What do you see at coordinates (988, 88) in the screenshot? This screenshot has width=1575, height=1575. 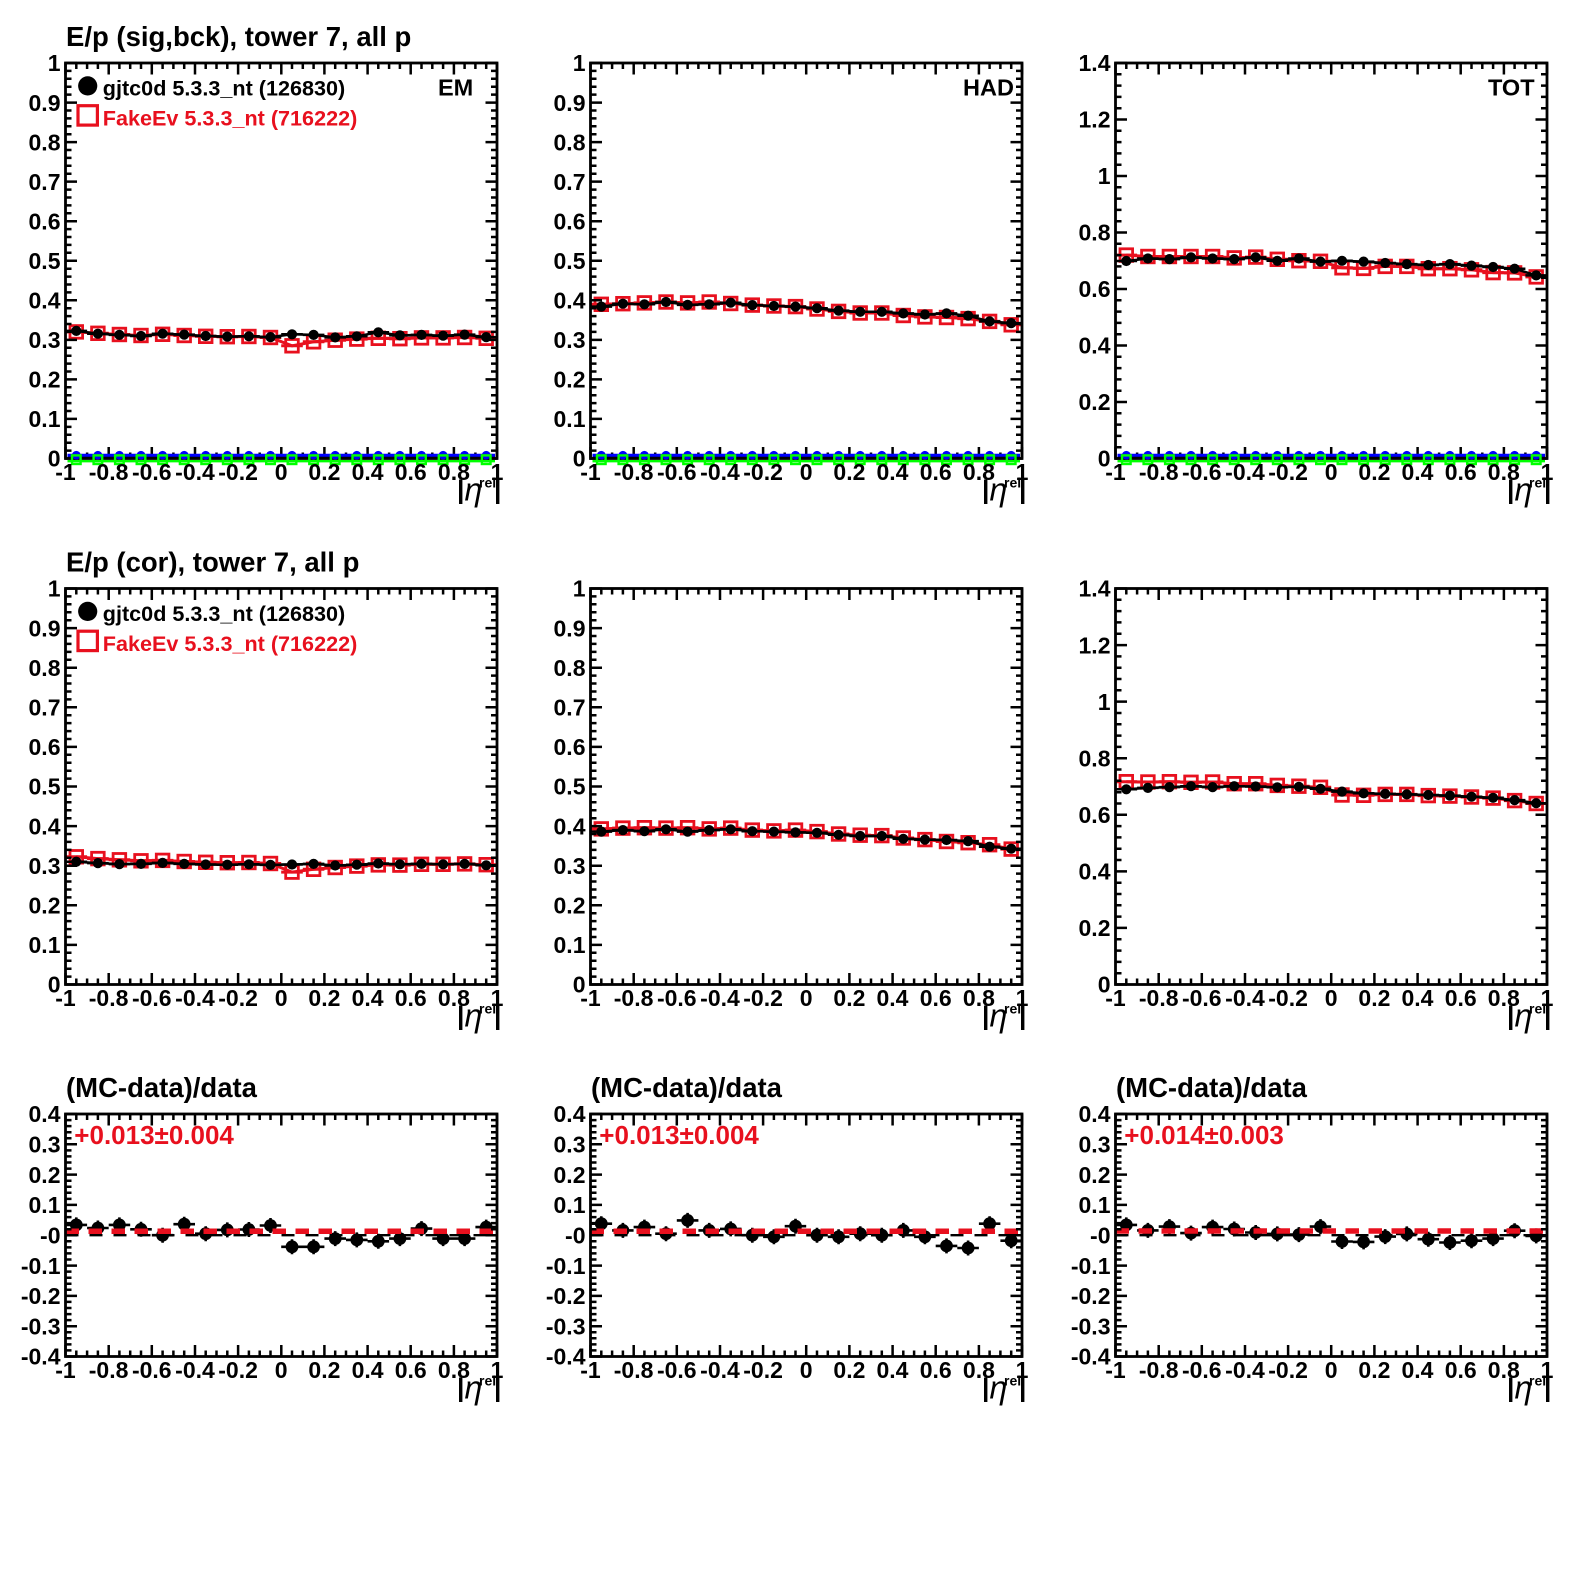 I see `svg-text: HAD` at bounding box center [988, 88].